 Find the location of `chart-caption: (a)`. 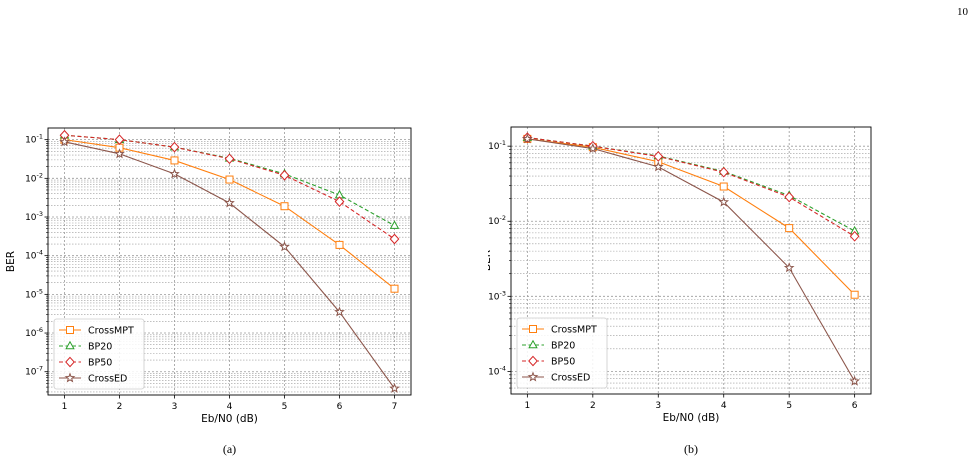

chart-caption: (a) is located at coordinates (229, 449).